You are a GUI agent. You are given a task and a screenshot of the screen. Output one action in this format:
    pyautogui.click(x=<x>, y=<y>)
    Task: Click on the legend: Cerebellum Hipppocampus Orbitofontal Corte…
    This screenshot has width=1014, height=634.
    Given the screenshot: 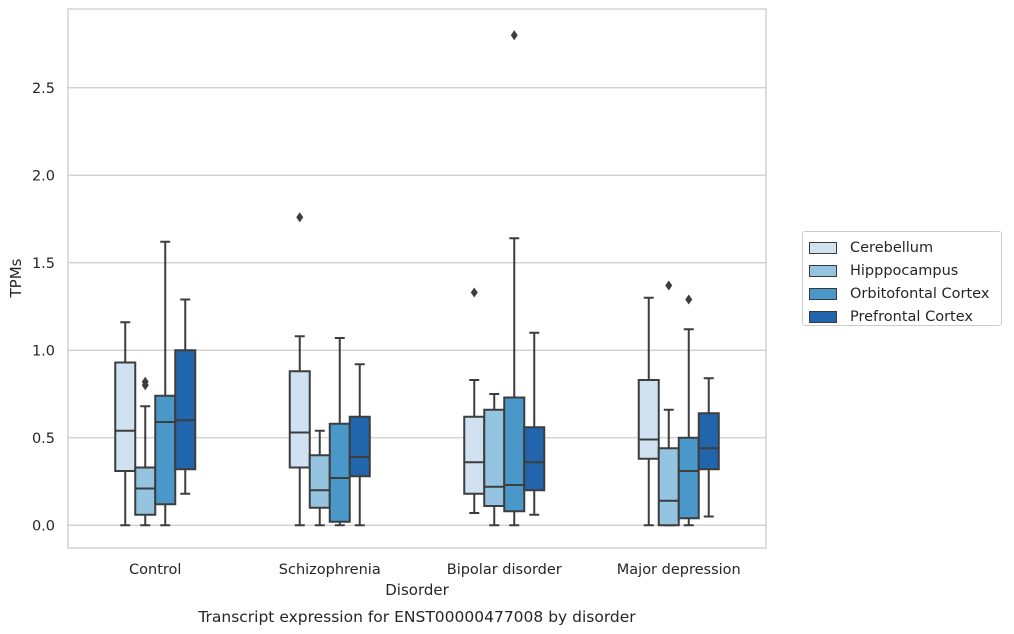 What is the action you would take?
    pyautogui.click(x=902, y=278)
    